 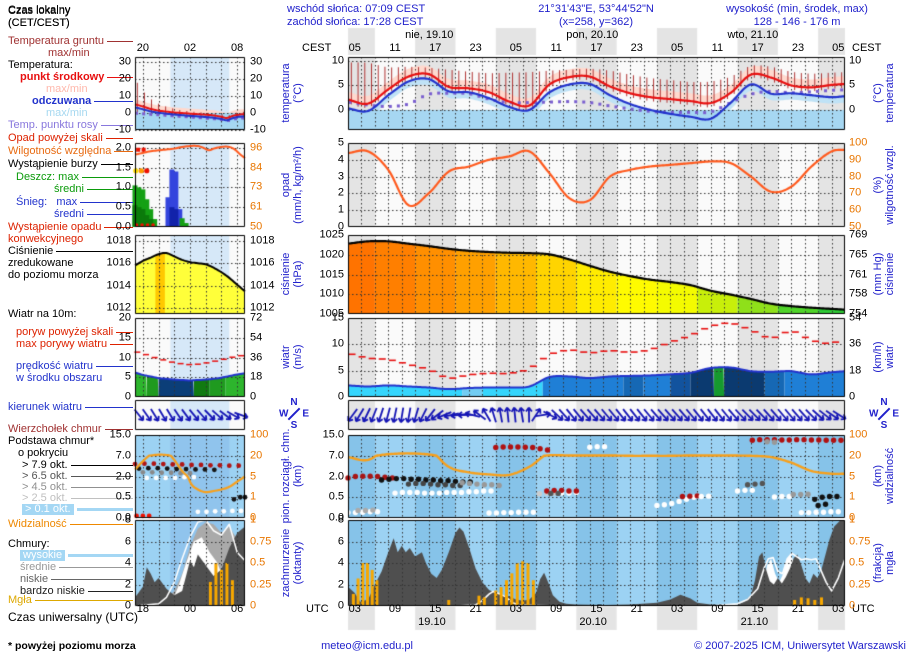 What do you see at coordinates (53, 164) in the screenshot?
I see `legend-label-burza: Wystąpienie burzy` at bounding box center [53, 164].